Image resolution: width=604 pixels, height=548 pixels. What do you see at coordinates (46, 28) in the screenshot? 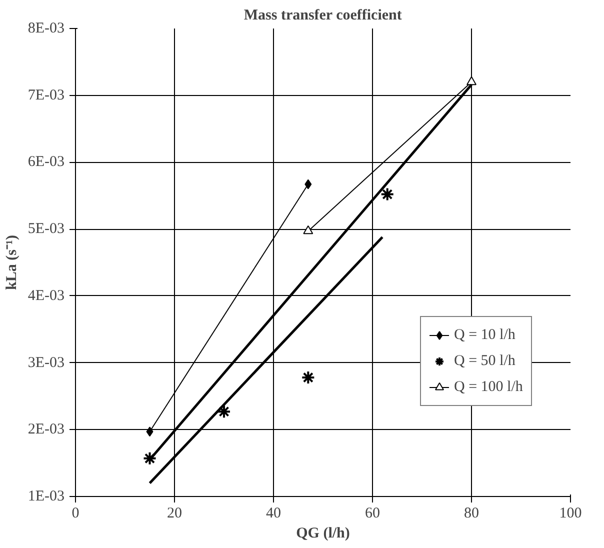
I see `y-tick-label: 8E-03` at bounding box center [46, 28].